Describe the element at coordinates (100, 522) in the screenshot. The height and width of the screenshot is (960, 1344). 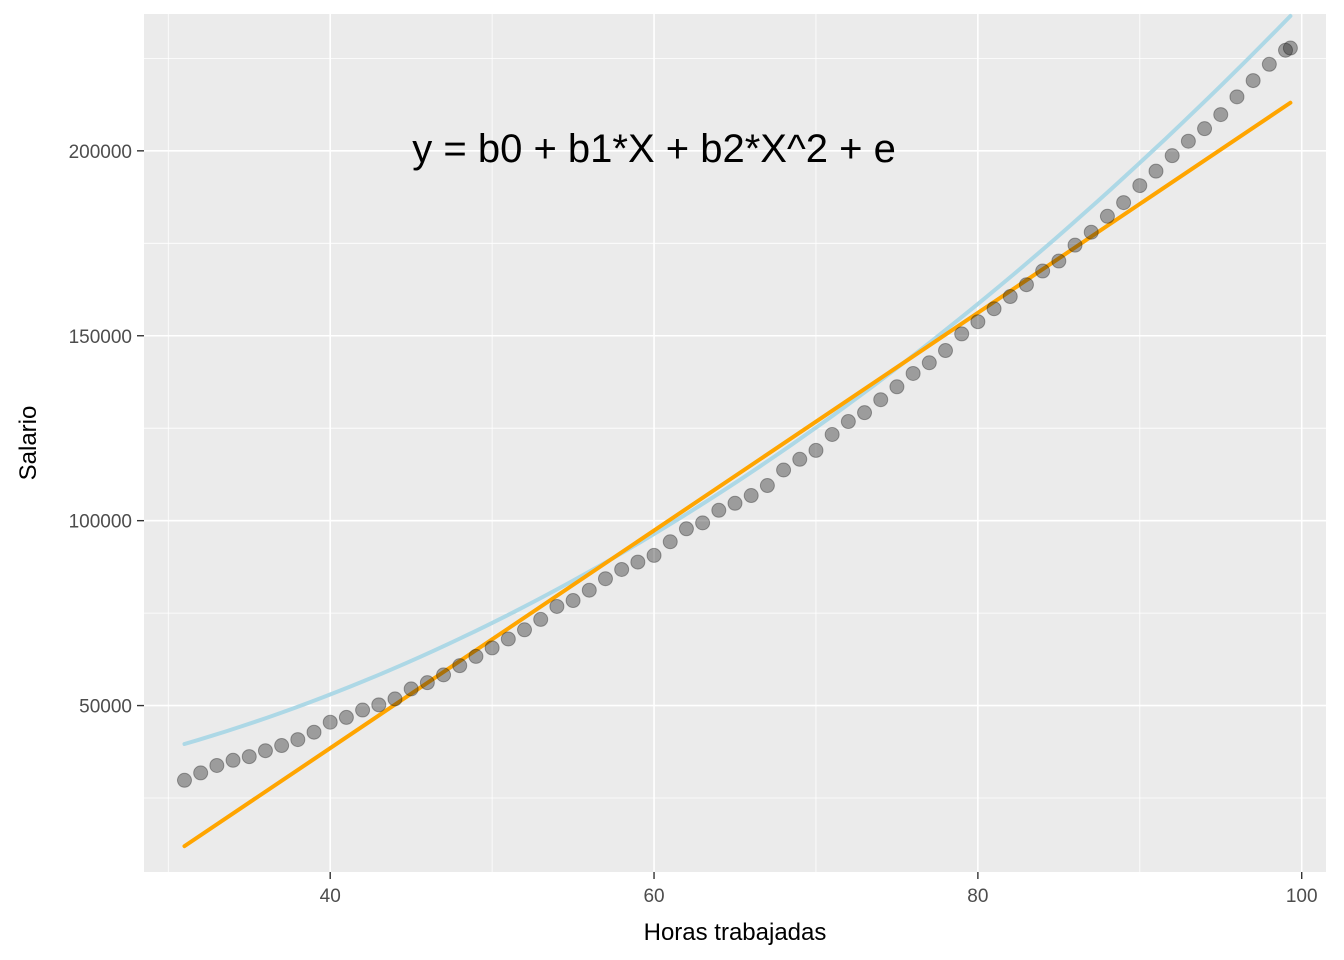
I see `y-tick-label: 100000` at that location.